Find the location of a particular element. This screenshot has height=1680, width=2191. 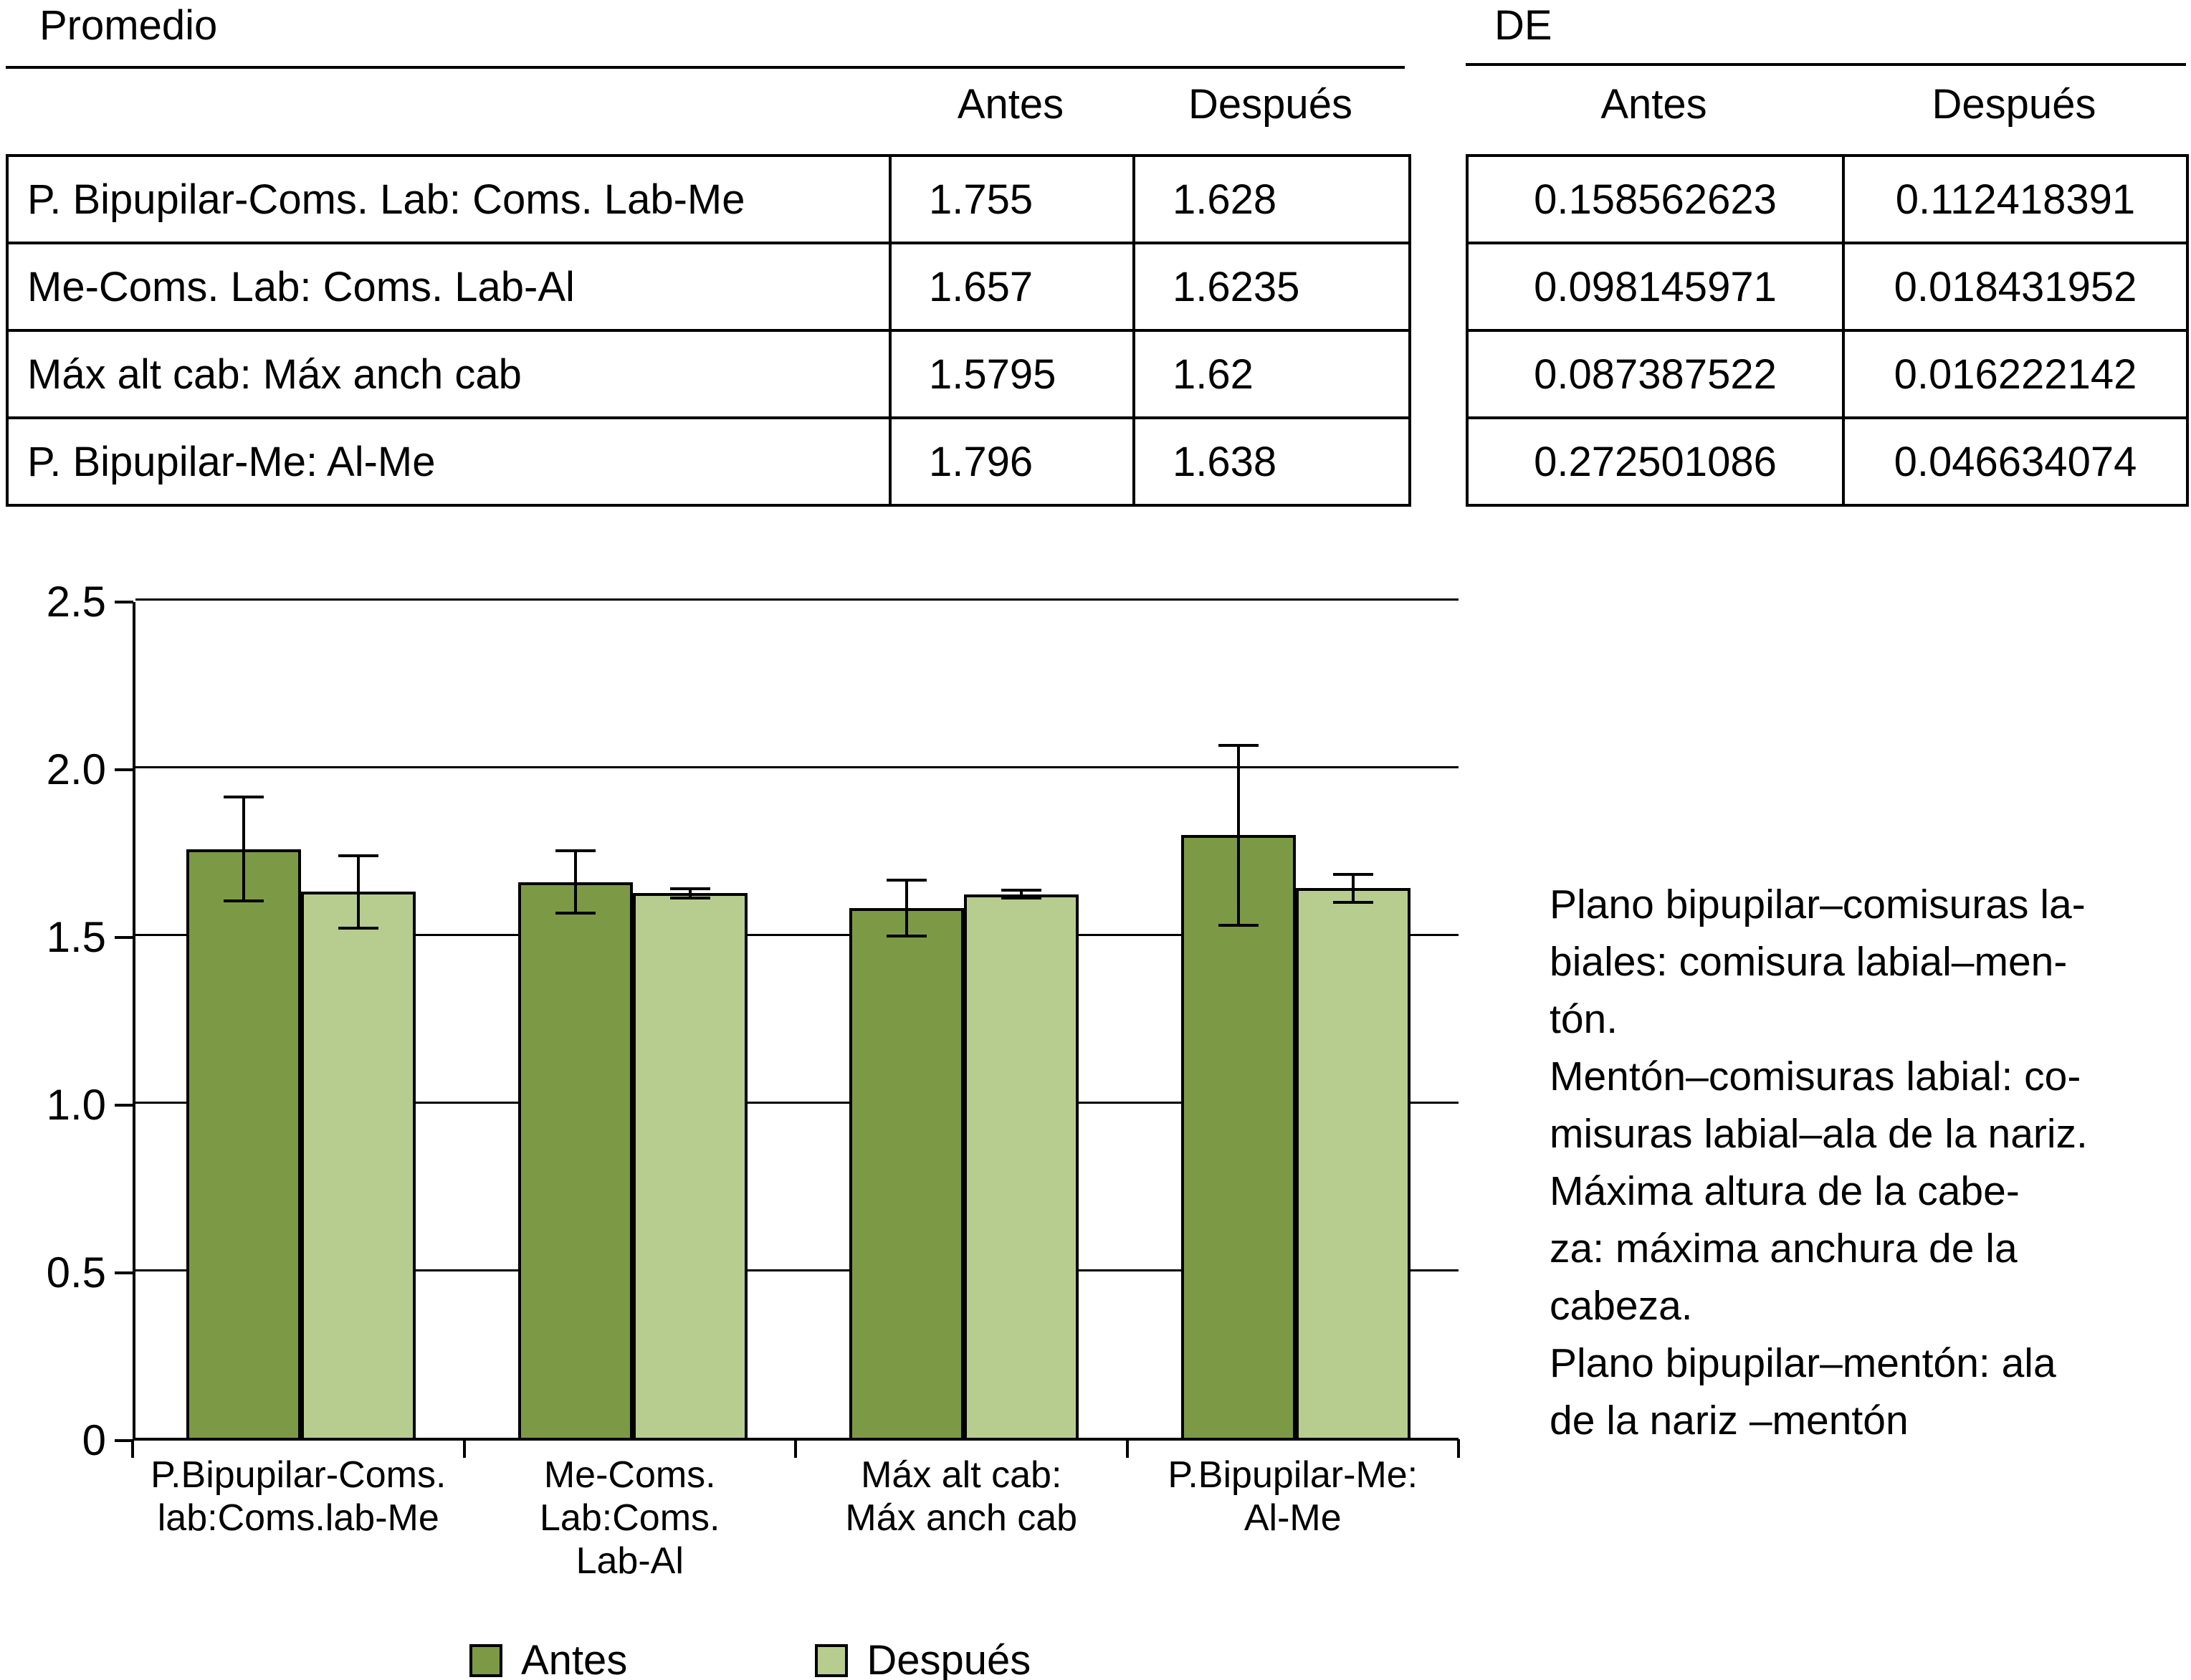

despues-value: 1.6235 is located at coordinates (1271, 287).